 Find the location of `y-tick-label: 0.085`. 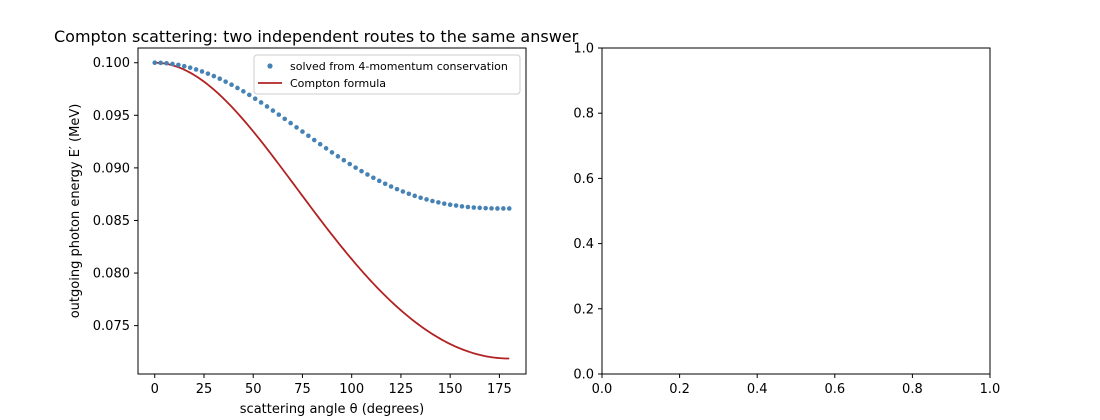

y-tick-label: 0.085 is located at coordinates (111, 221).